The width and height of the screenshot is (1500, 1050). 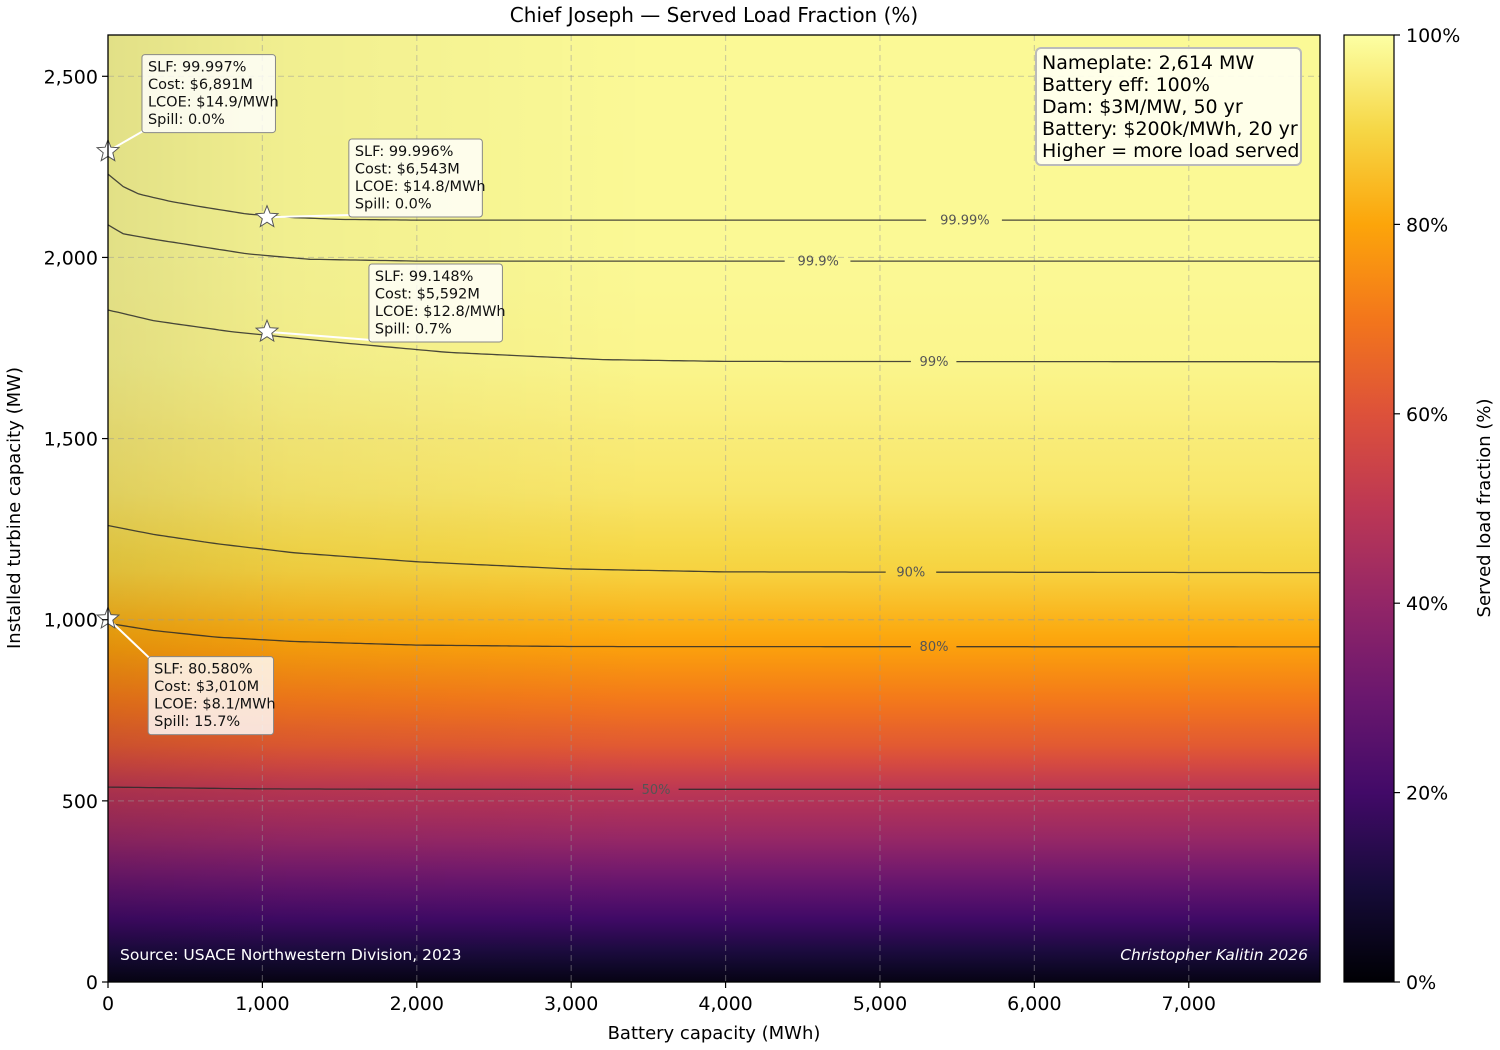 I want to click on annotation-line: Spill: 15.7%, so click(x=197, y=722).